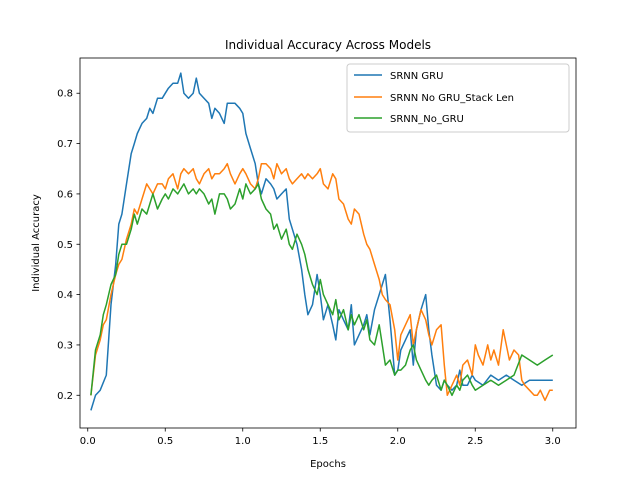  I want to click on x-tick-label: 2.0, so click(398, 441).